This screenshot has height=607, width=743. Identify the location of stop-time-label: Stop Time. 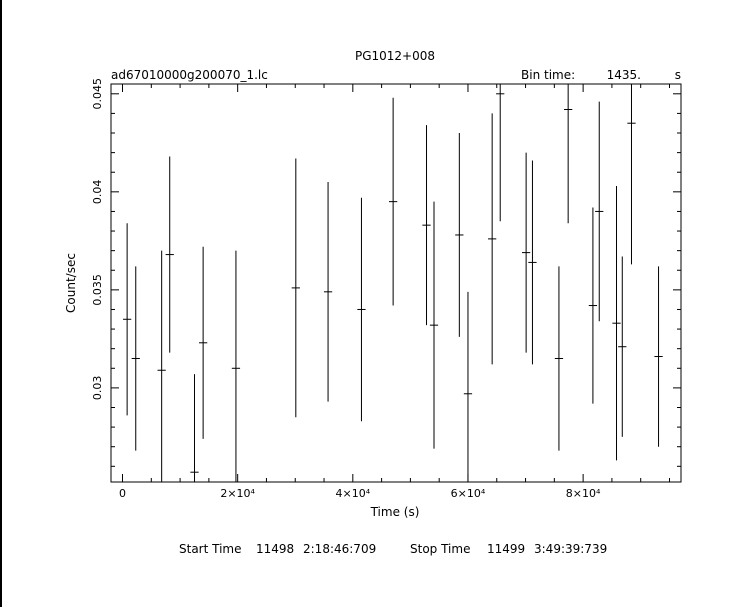
(440, 549).